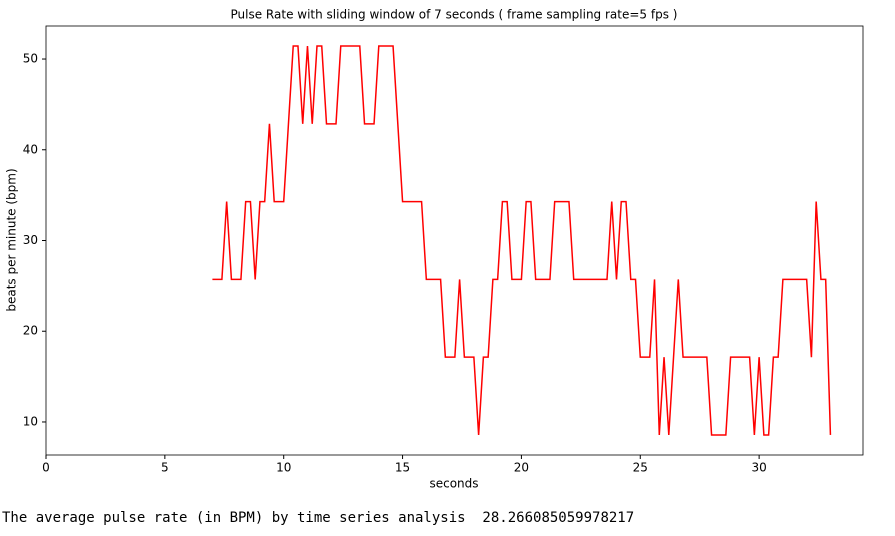 The image size is (895, 536). Describe the element at coordinates (46, 468) in the screenshot. I see `x-tick-label: 0` at that location.